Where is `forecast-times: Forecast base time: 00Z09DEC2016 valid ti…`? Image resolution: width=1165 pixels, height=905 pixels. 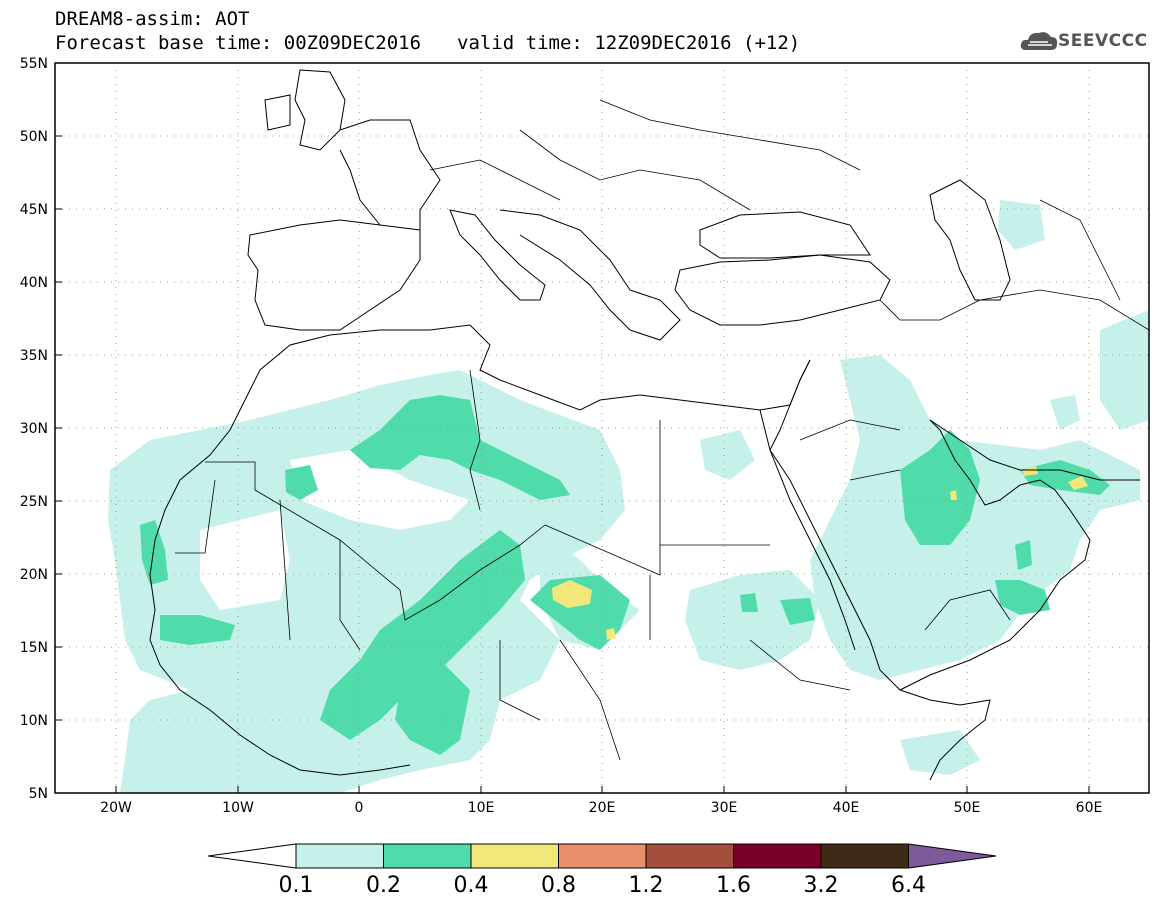
forecast-times: Forecast base time: 00Z09DEC2016 valid ti… is located at coordinates (427, 43).